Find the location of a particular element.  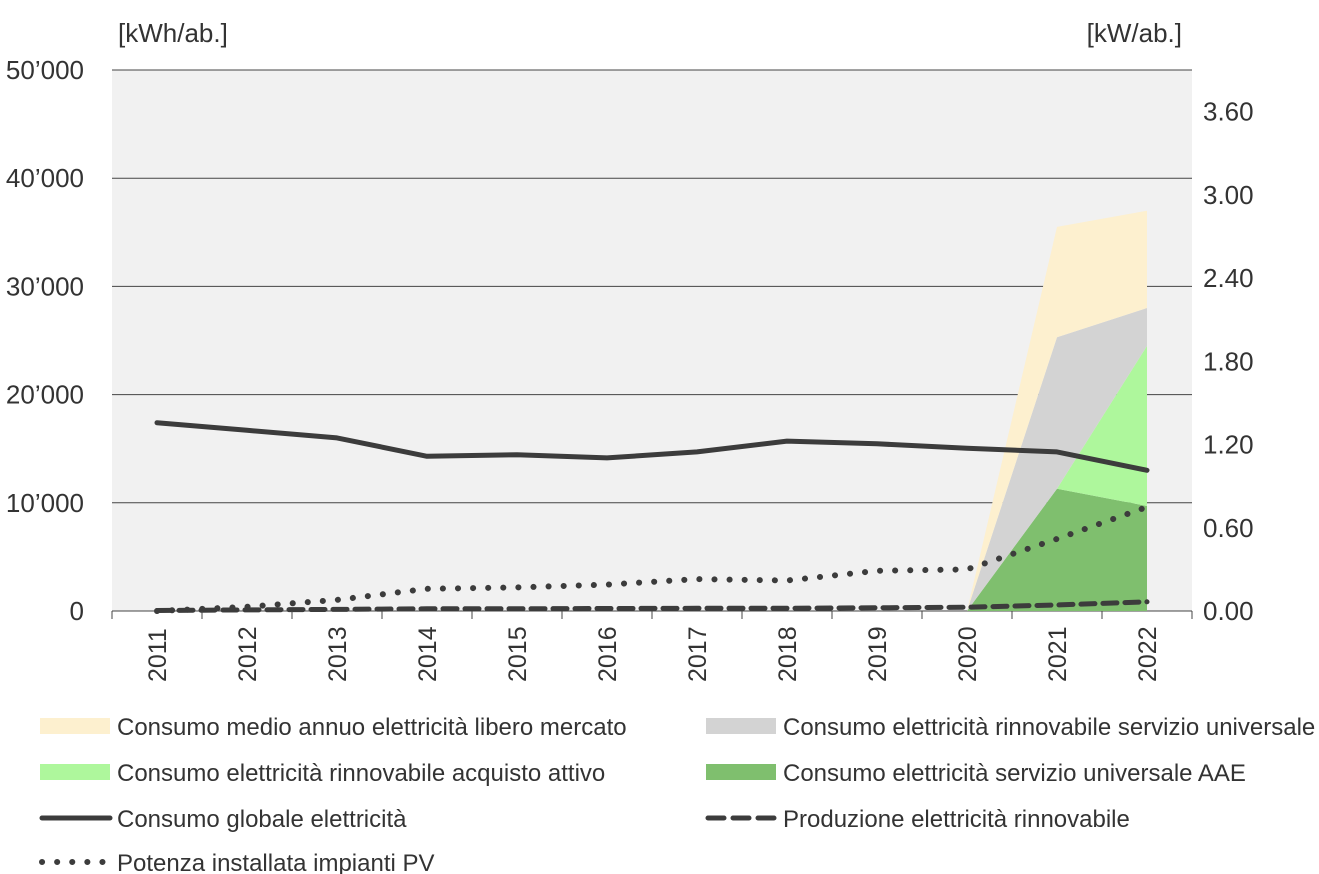

y-tick-left: 20’000 is located at coordinates (45, 395).